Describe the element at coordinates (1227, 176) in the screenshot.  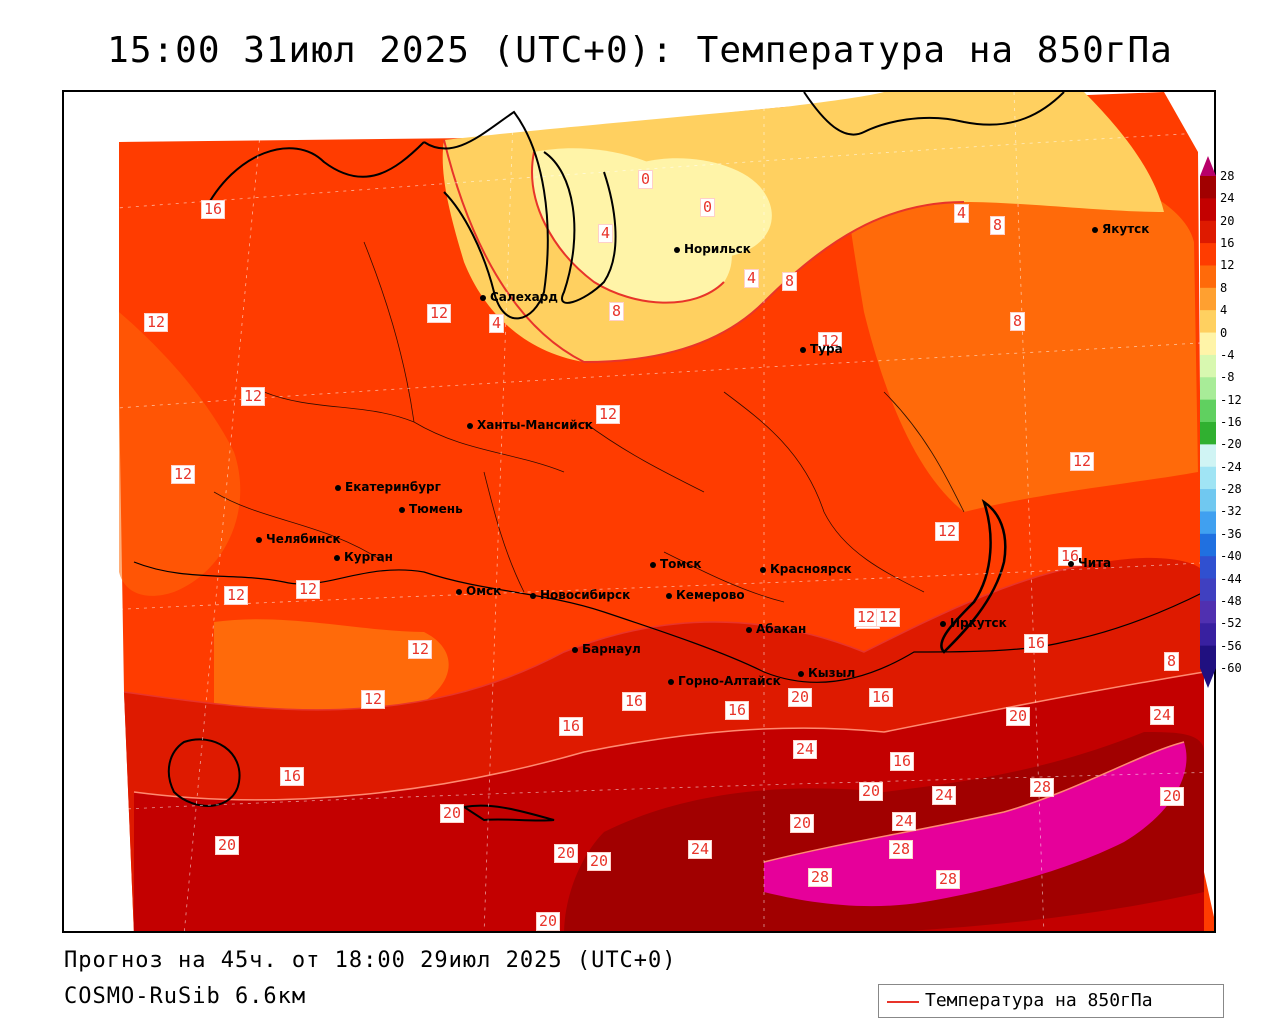
I see `colorbar-tick-label: 28` at that location.